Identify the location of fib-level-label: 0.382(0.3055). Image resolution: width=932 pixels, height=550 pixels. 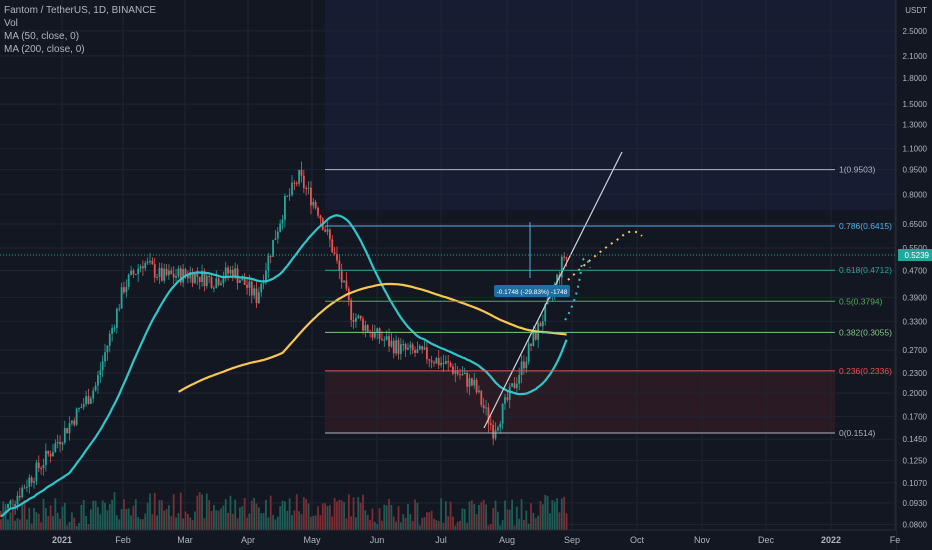
(865, 332).